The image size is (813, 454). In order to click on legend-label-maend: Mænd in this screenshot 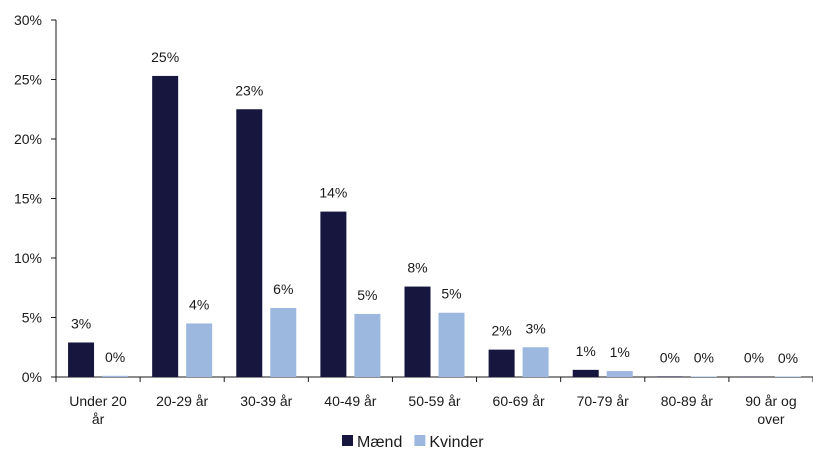, I will do `click(379, 442)`.